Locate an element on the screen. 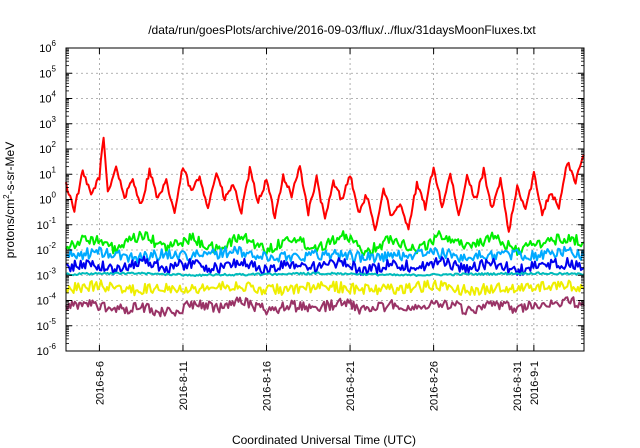 This screenshot has width=640, height=448. y-tick-label: 10⁻² is located at coordinates (47, 249).